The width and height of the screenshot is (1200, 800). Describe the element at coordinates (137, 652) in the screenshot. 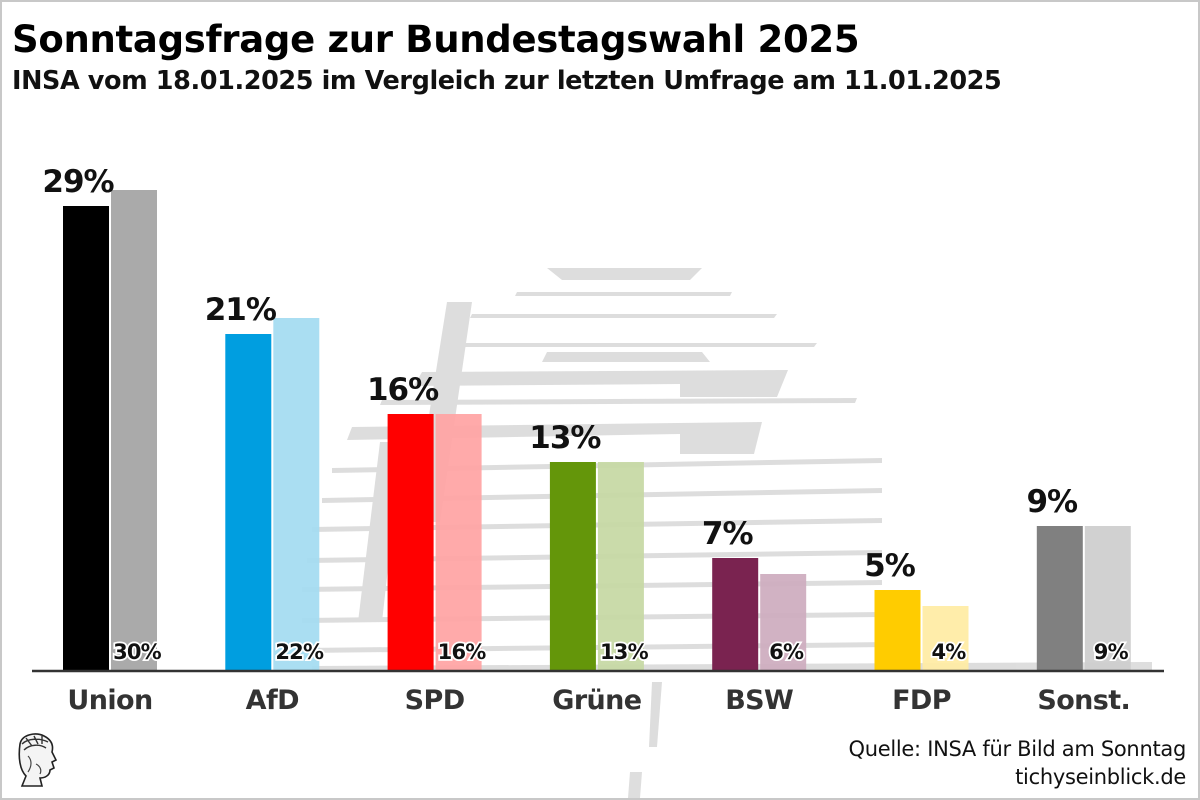

I see `value-label-previous-0: 30%` at that location.